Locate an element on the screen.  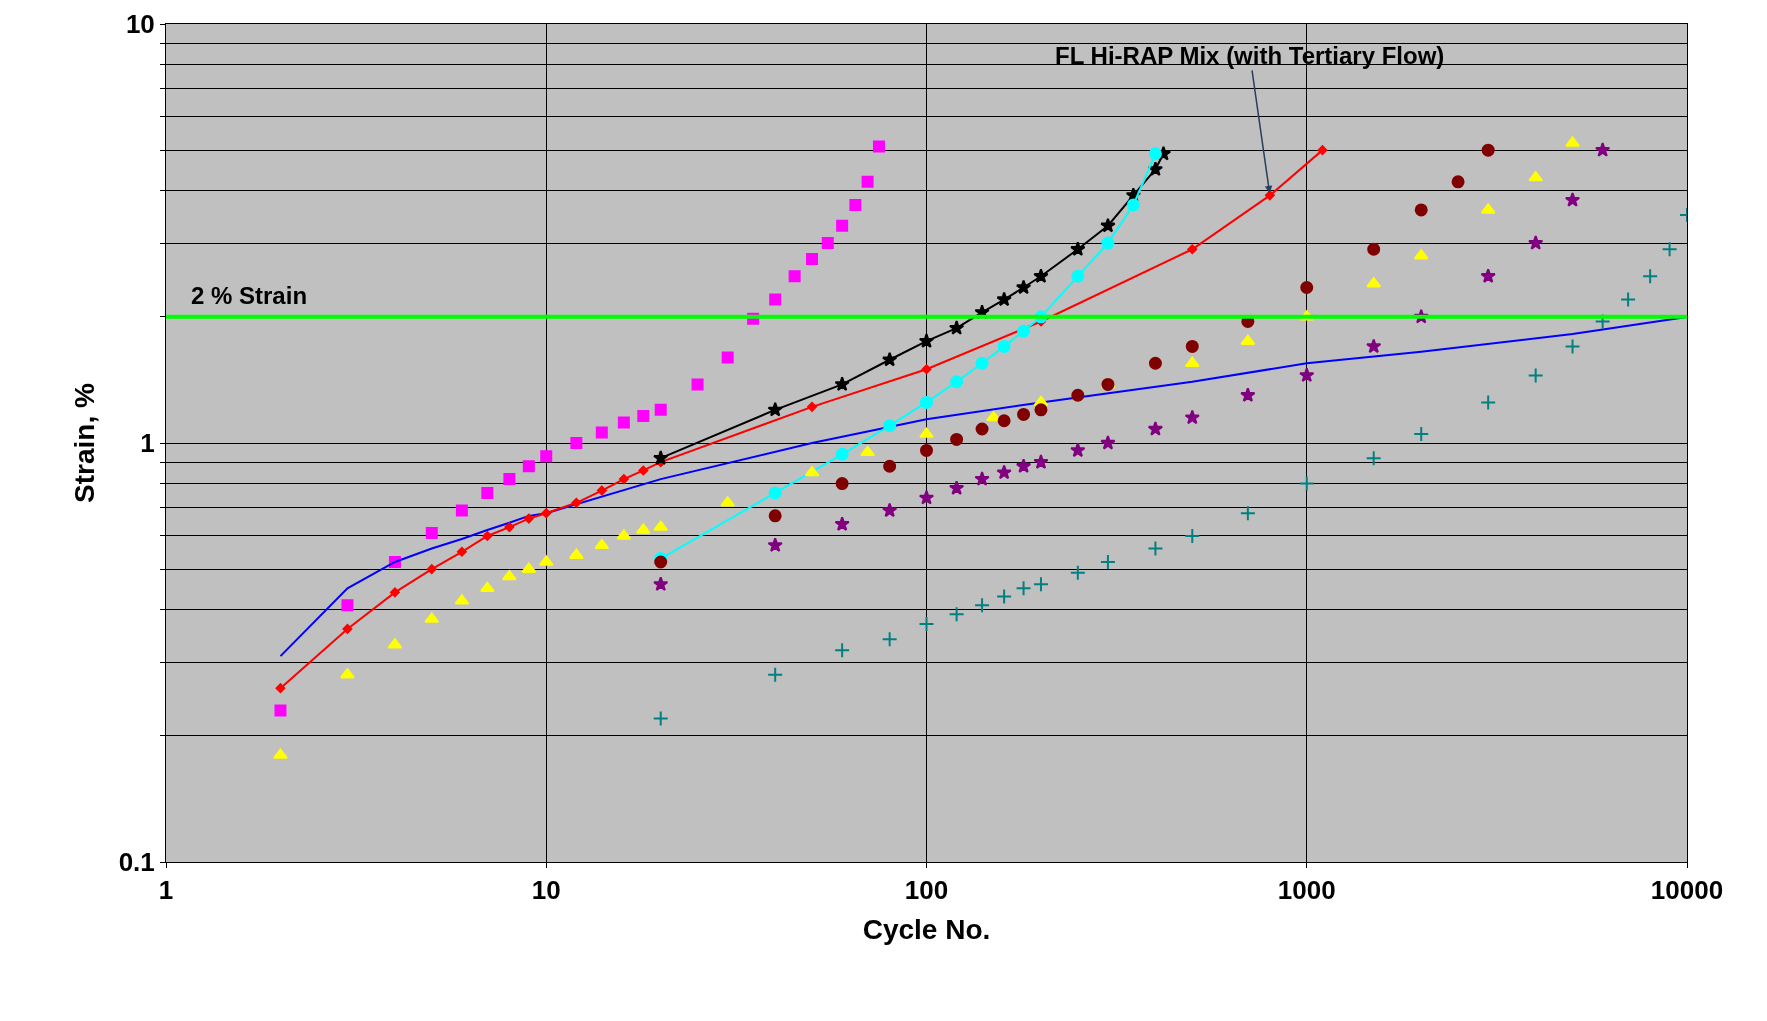
x-axis-title: Cycle No. is located at coordinates (926, 930).